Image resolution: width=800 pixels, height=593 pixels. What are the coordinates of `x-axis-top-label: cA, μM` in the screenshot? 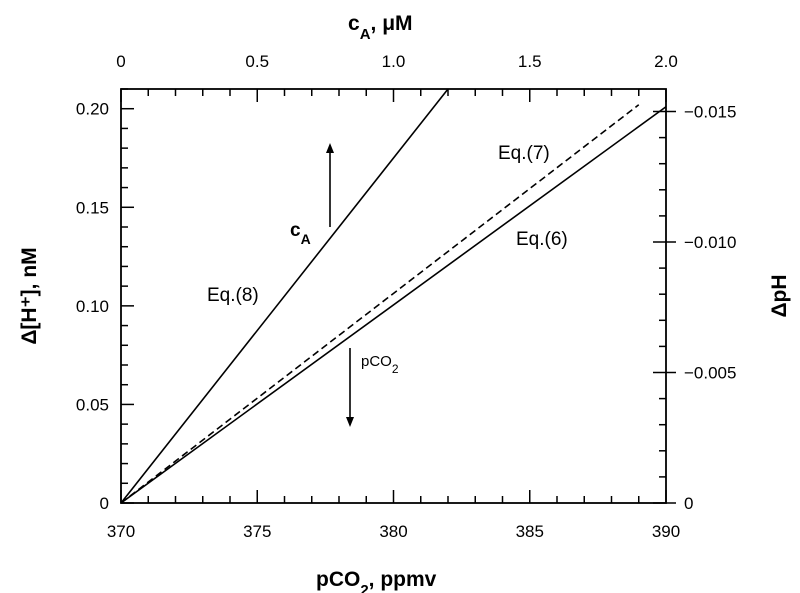 It's located at (380, 27).